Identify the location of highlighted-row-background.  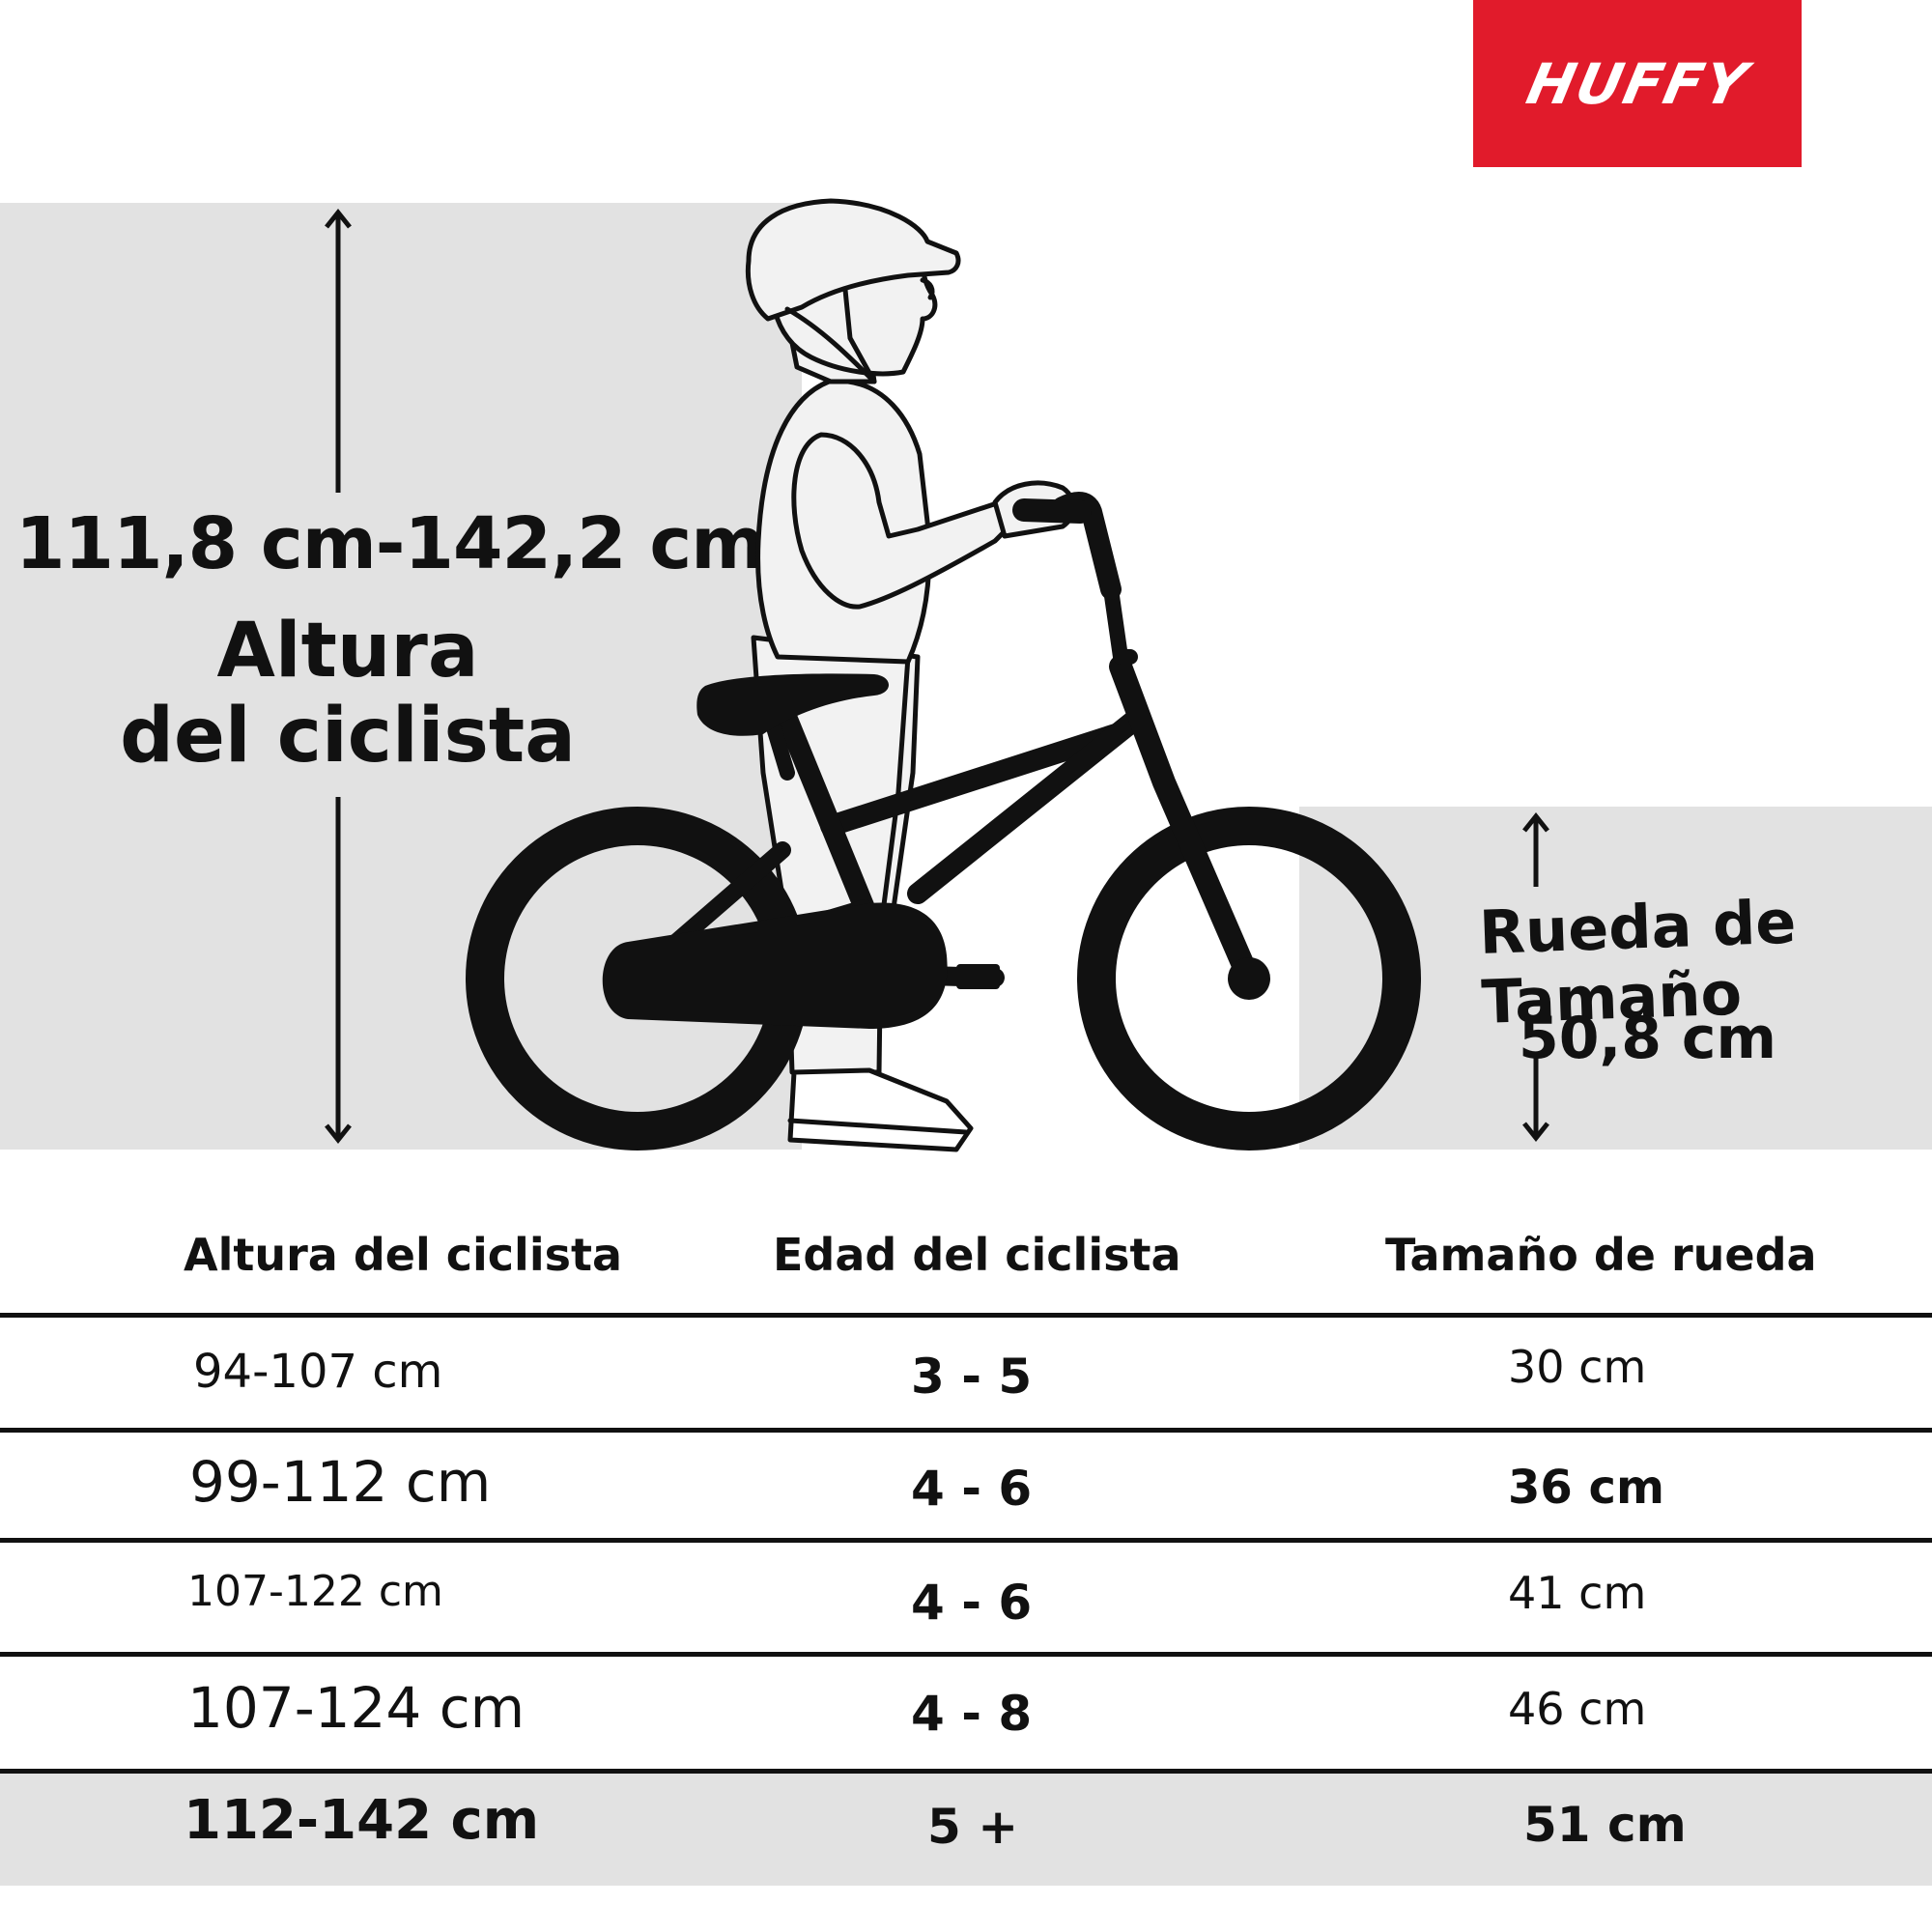
(966, 1830).